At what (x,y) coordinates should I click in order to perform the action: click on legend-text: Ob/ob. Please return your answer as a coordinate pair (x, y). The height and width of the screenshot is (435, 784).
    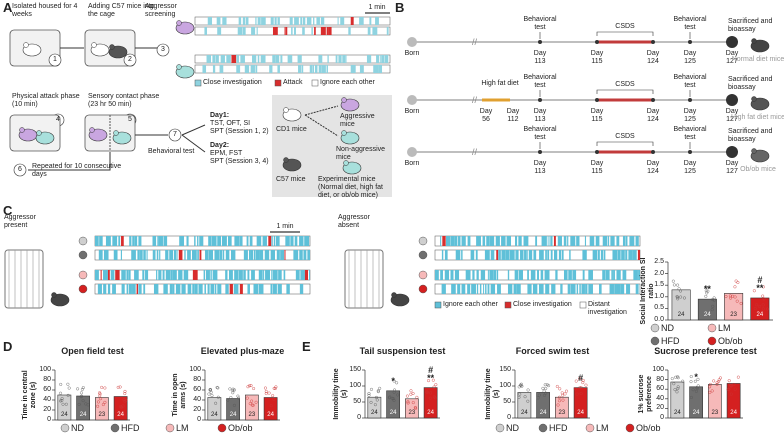
    Looking at the image, I should click on (730, 341).